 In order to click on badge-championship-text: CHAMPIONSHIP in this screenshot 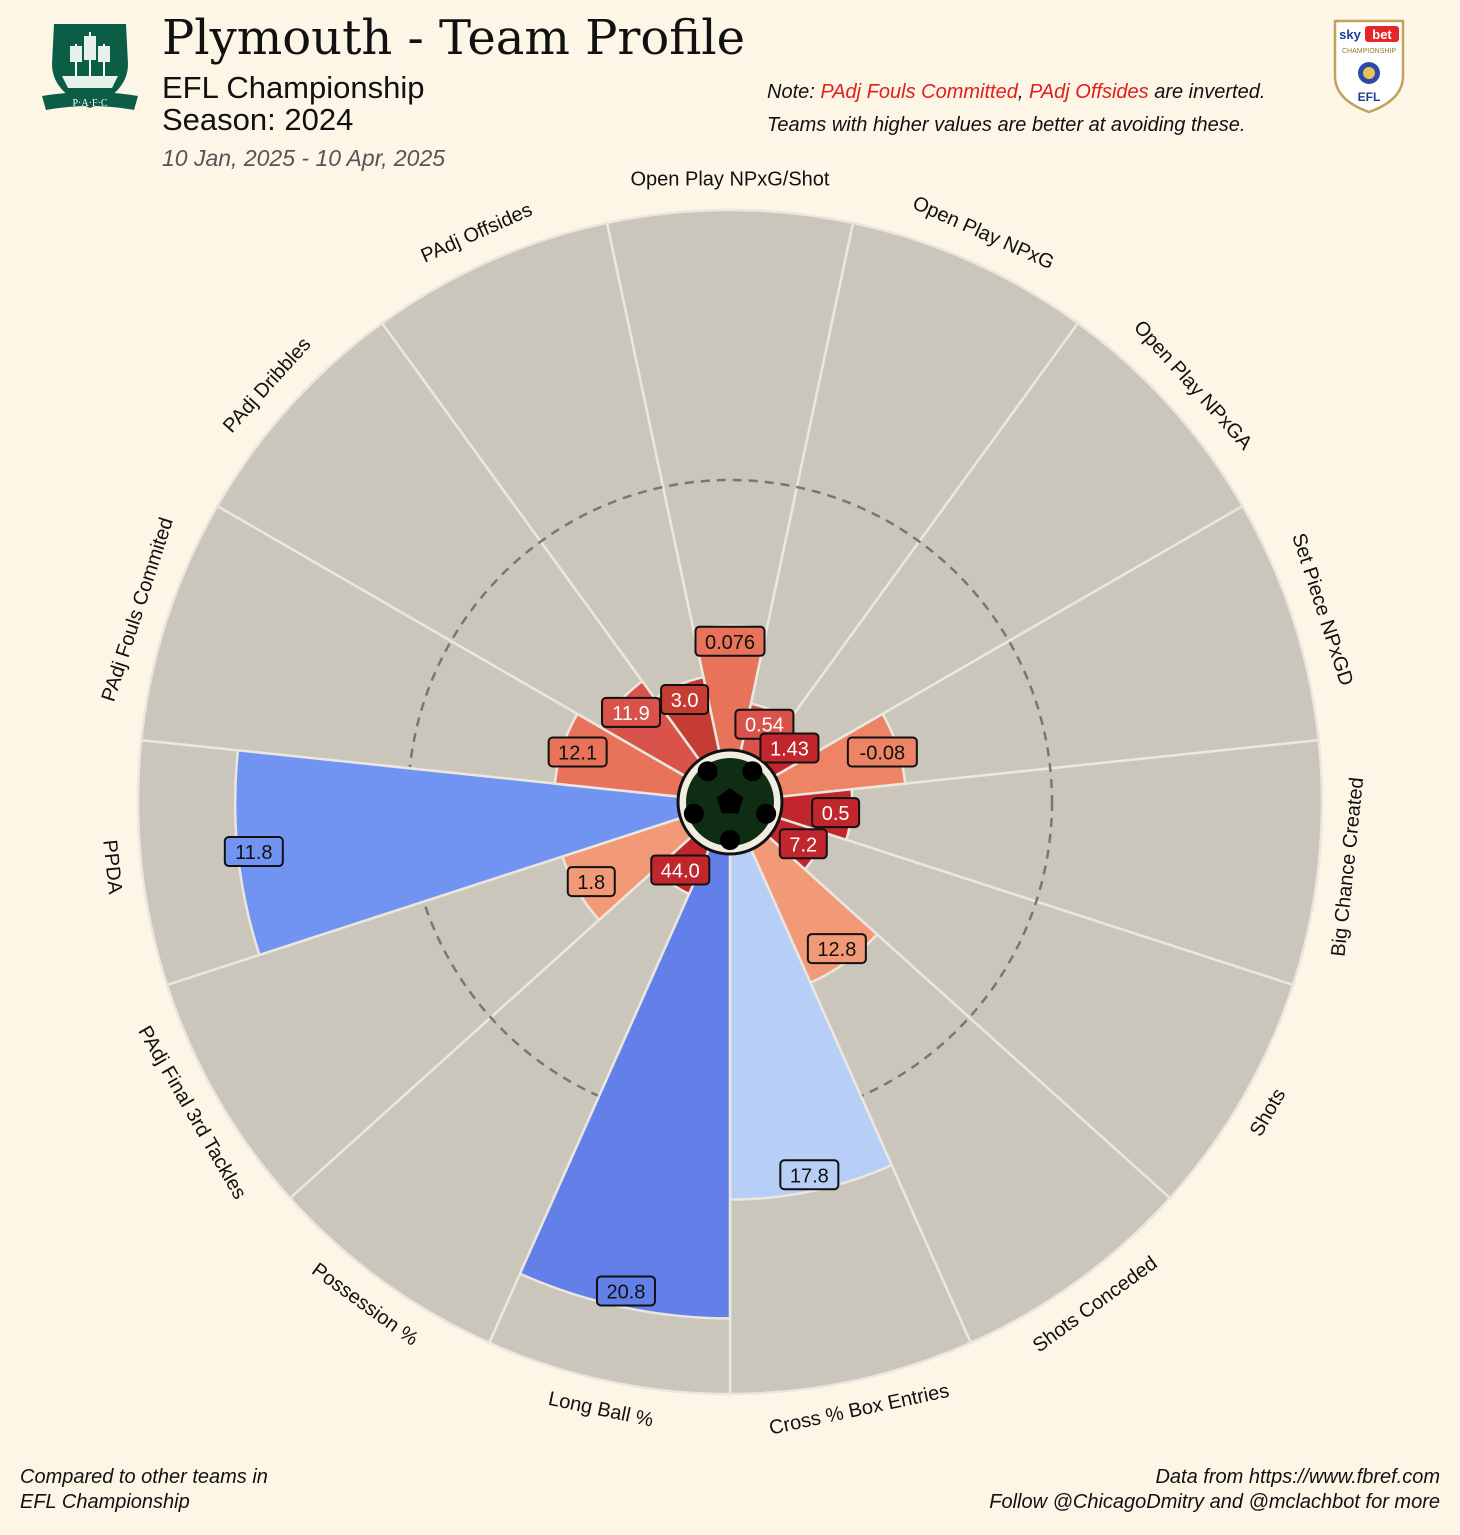, I will do `click(1369, 51)`.